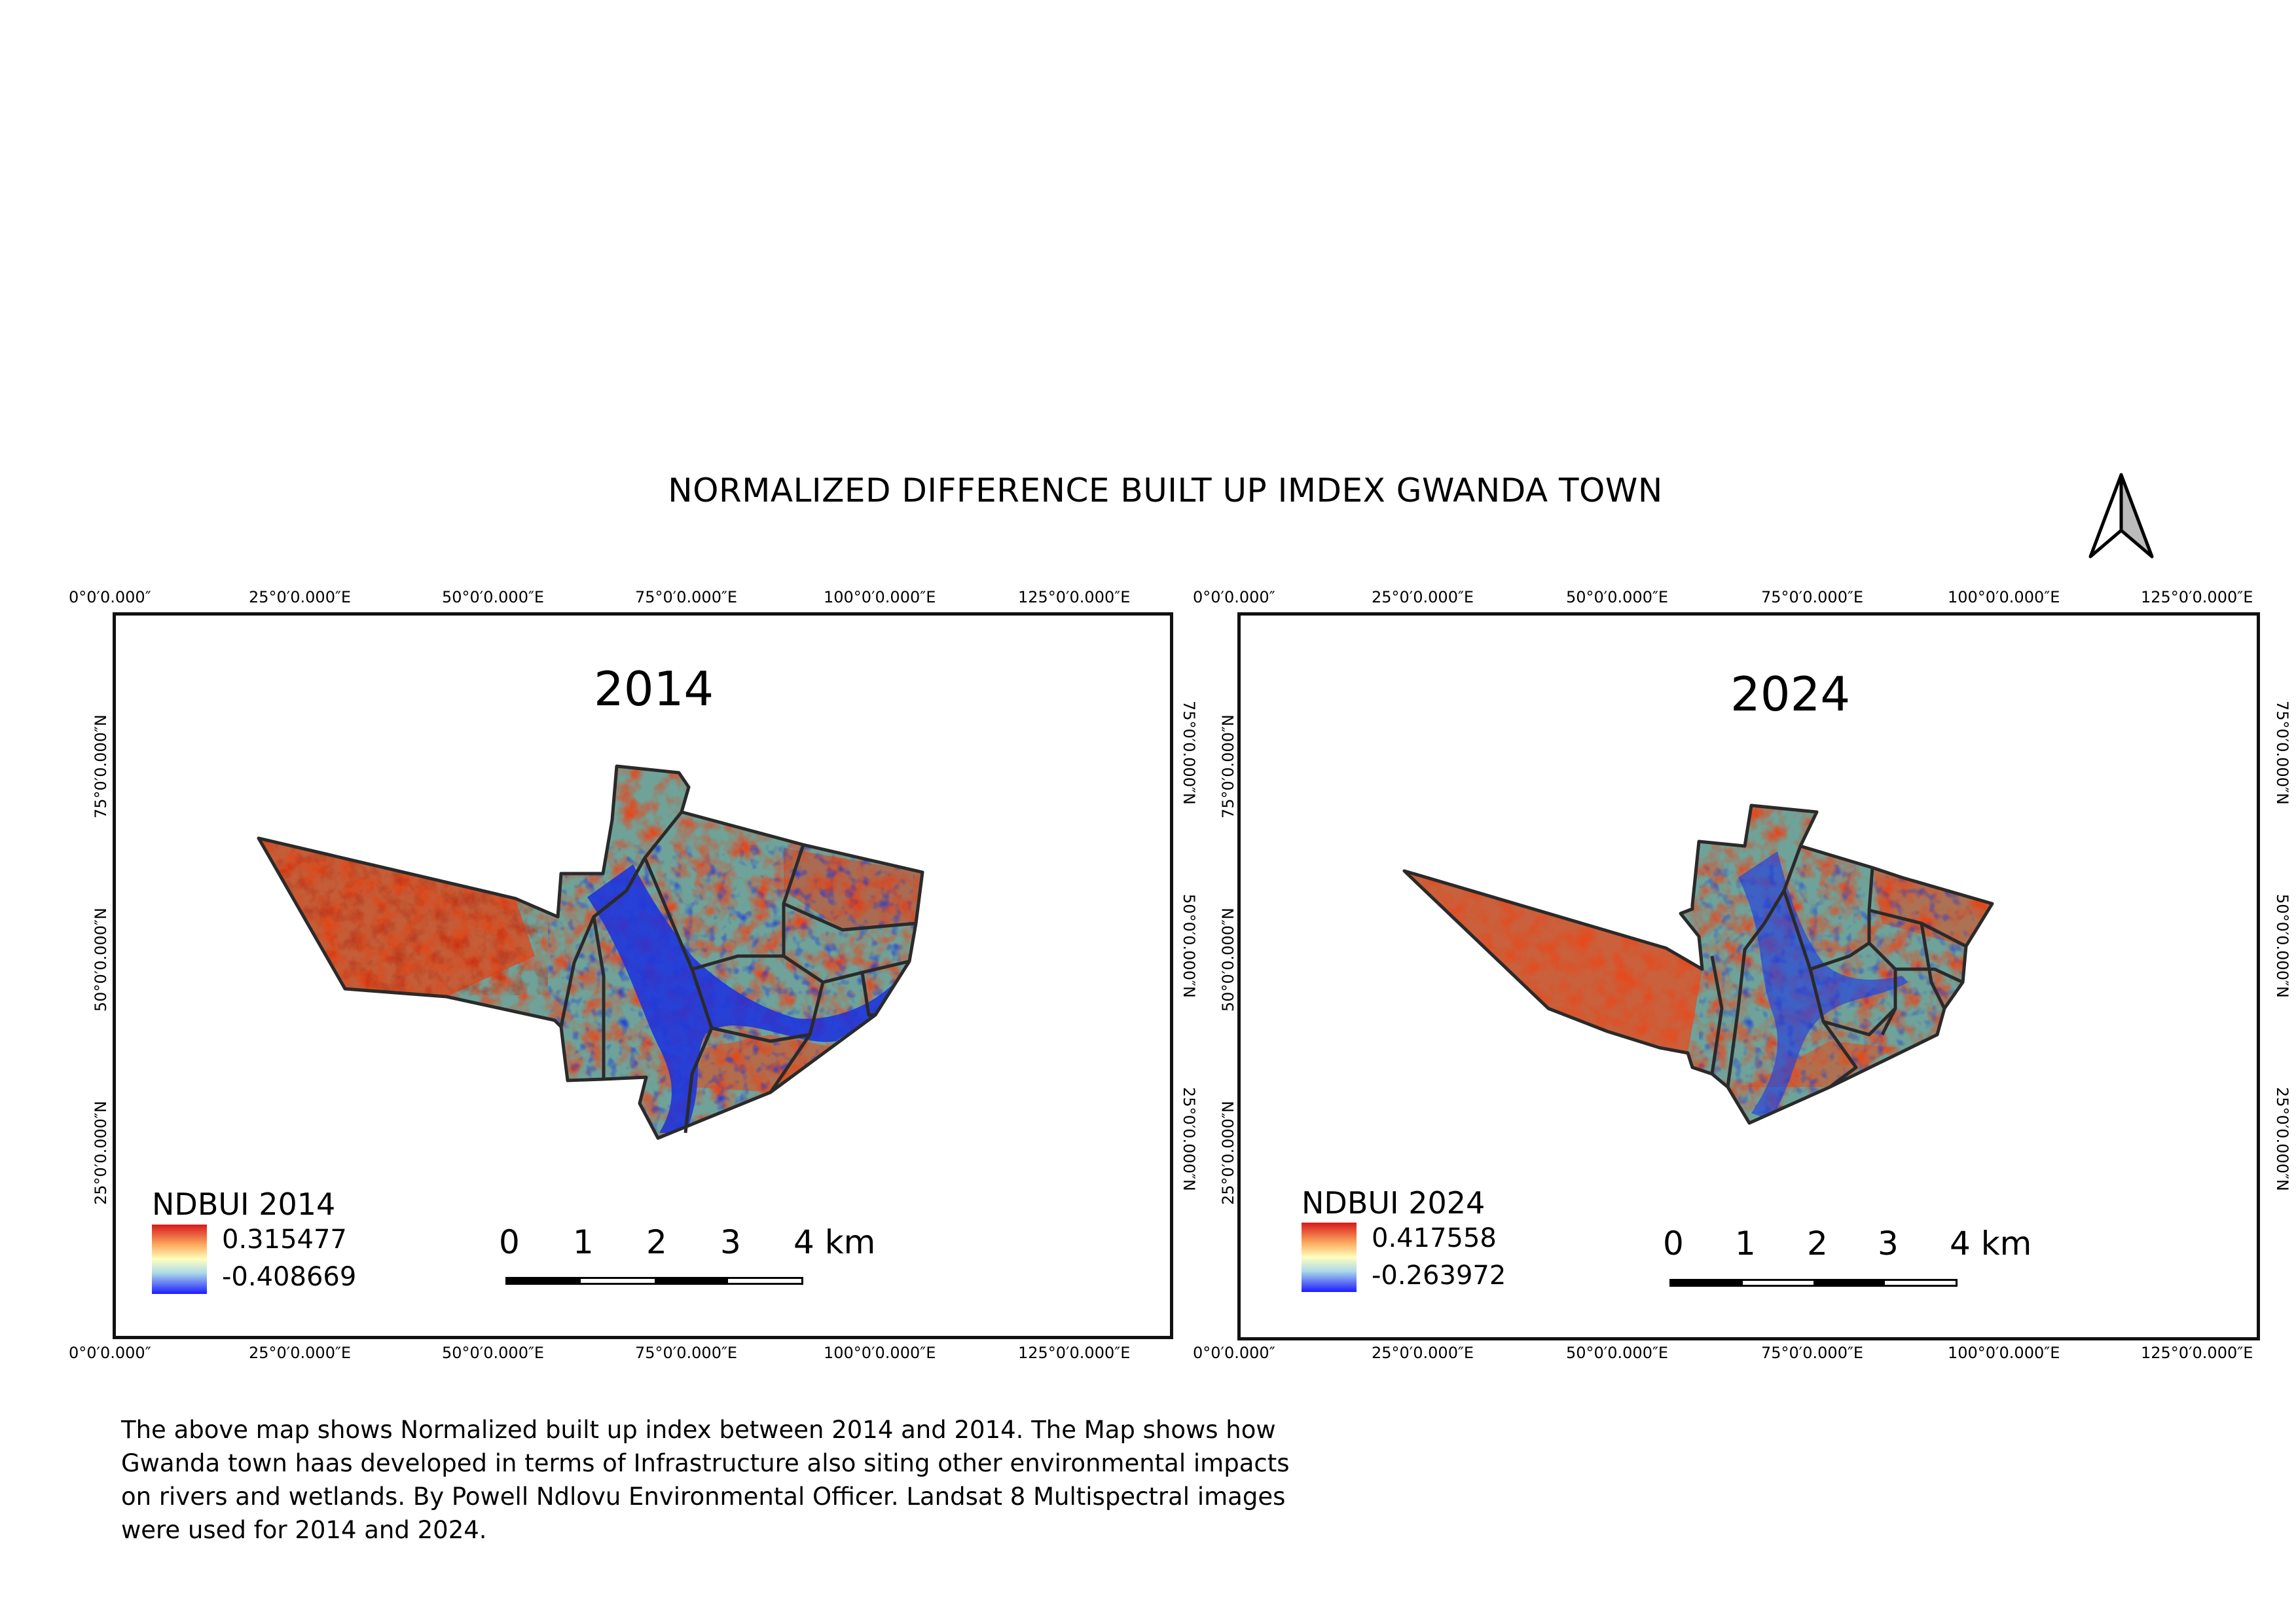 Image resolution: width=2296 pixels, height=1624 pixels. I want to click on district-boundaries-2024, so click(1698, 964).